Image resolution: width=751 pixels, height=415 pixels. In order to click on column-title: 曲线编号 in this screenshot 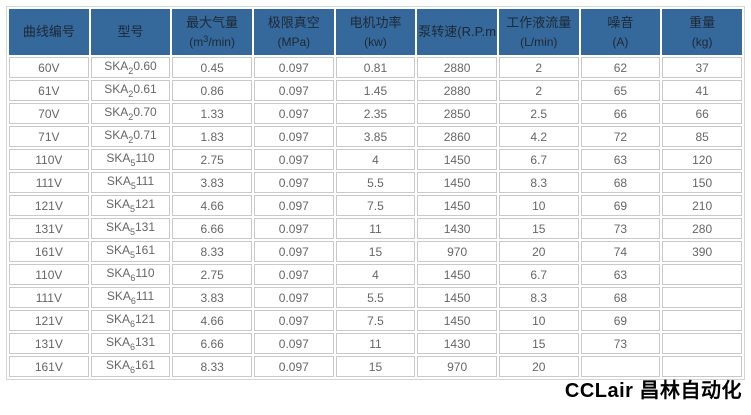, I will do `click(48, 32)`.